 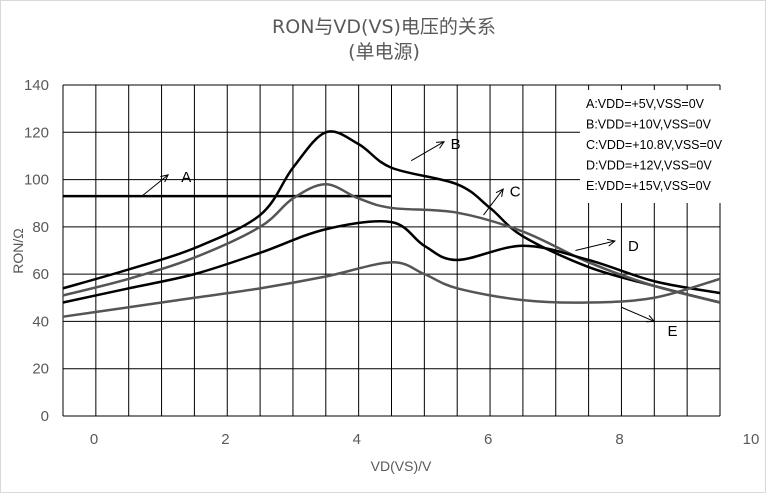 What do you see at coordinates (391, 289) in the screenshot?
I see `series-line-e` at bounding box center [391, 289].